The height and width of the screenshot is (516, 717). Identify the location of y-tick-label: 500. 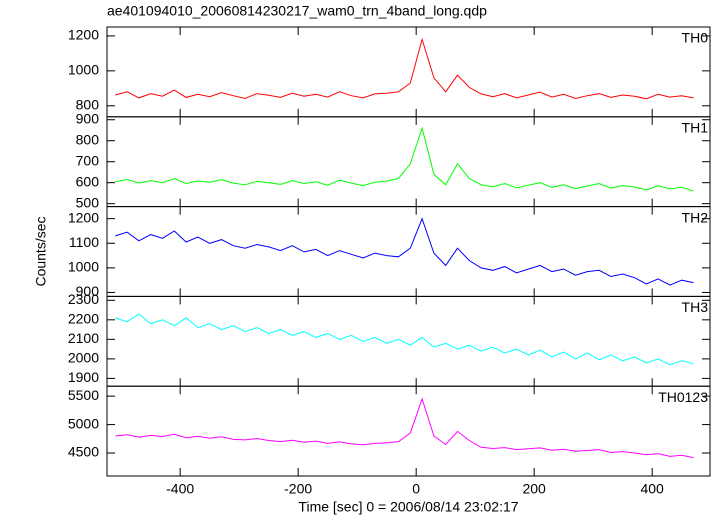
(88, 202).